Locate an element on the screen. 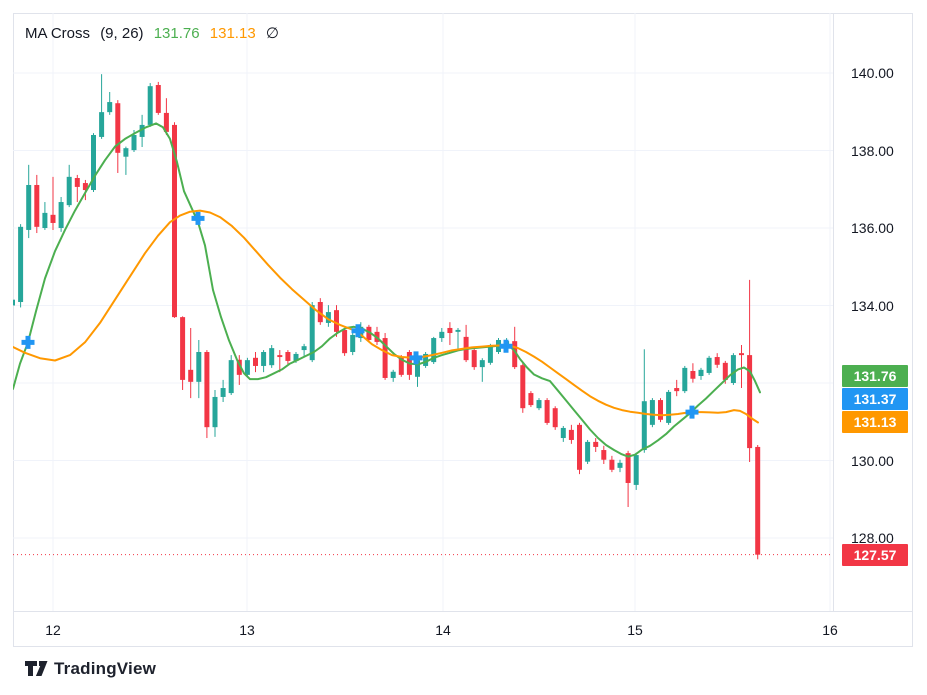  indicator-title: MA Cross is located at coordinates (58, 33).